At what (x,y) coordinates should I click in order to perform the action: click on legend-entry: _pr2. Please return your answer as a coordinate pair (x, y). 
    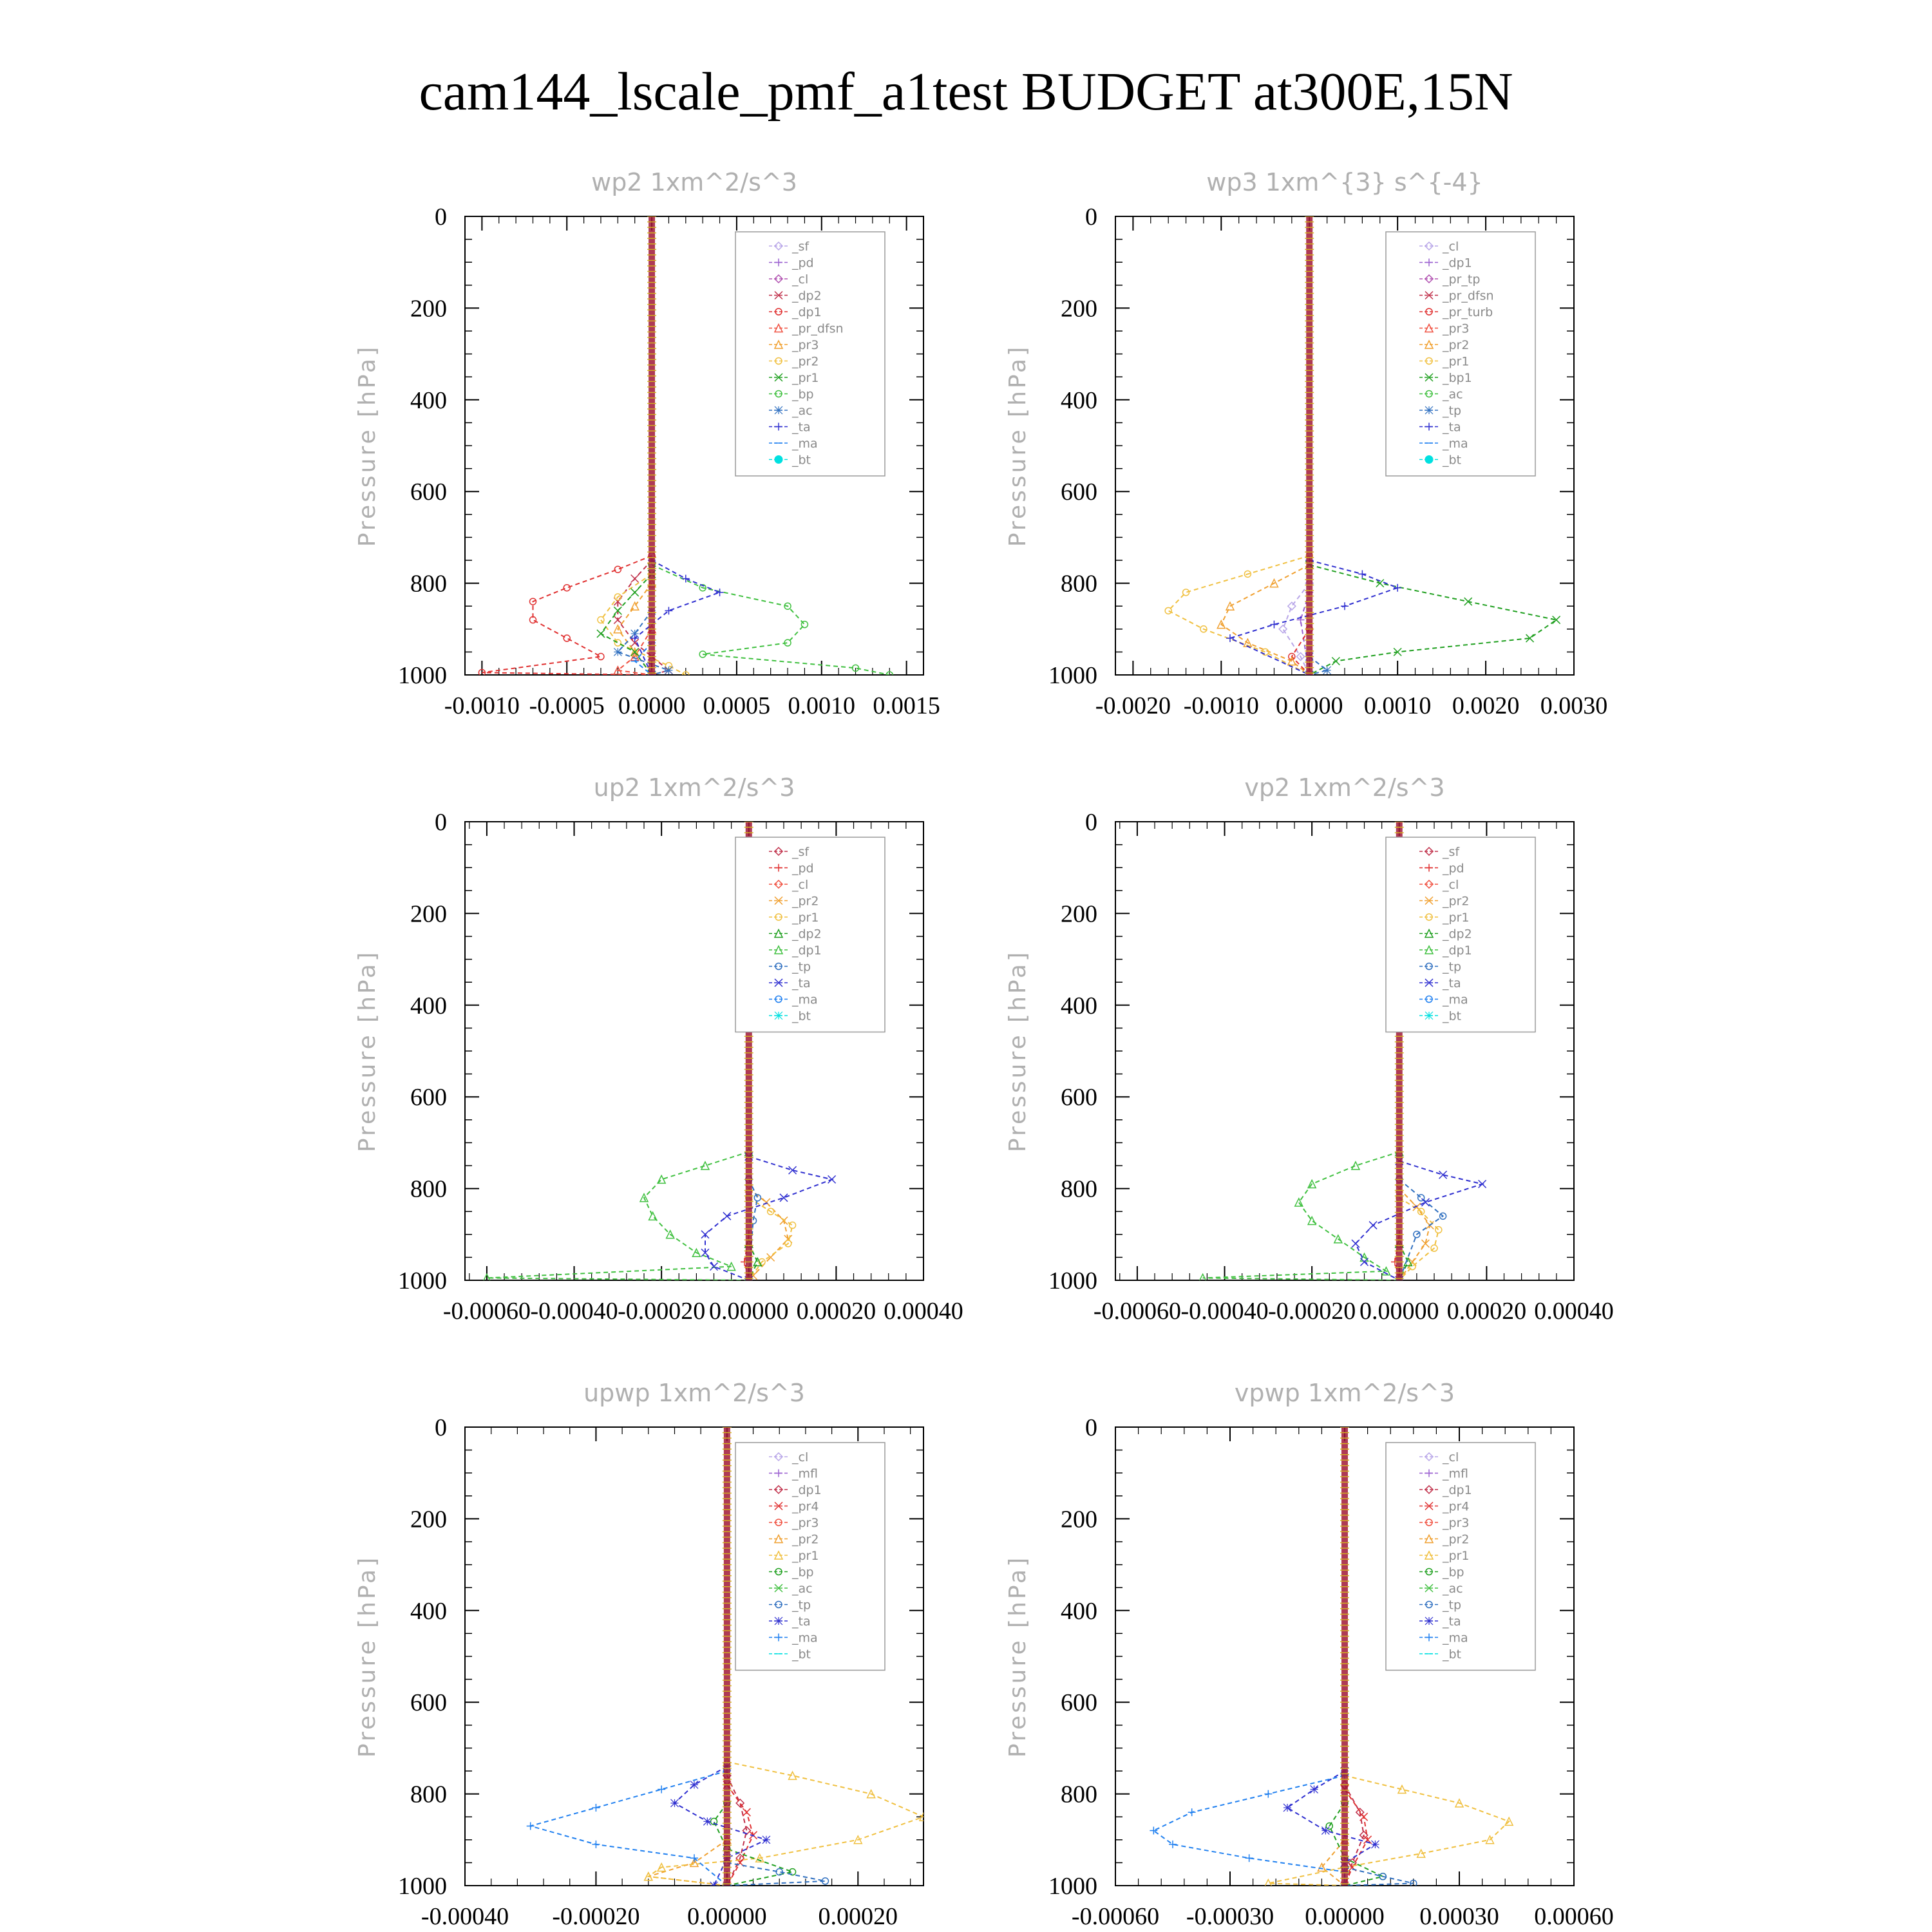
    Looking at the image, I should click on (794, 1540).